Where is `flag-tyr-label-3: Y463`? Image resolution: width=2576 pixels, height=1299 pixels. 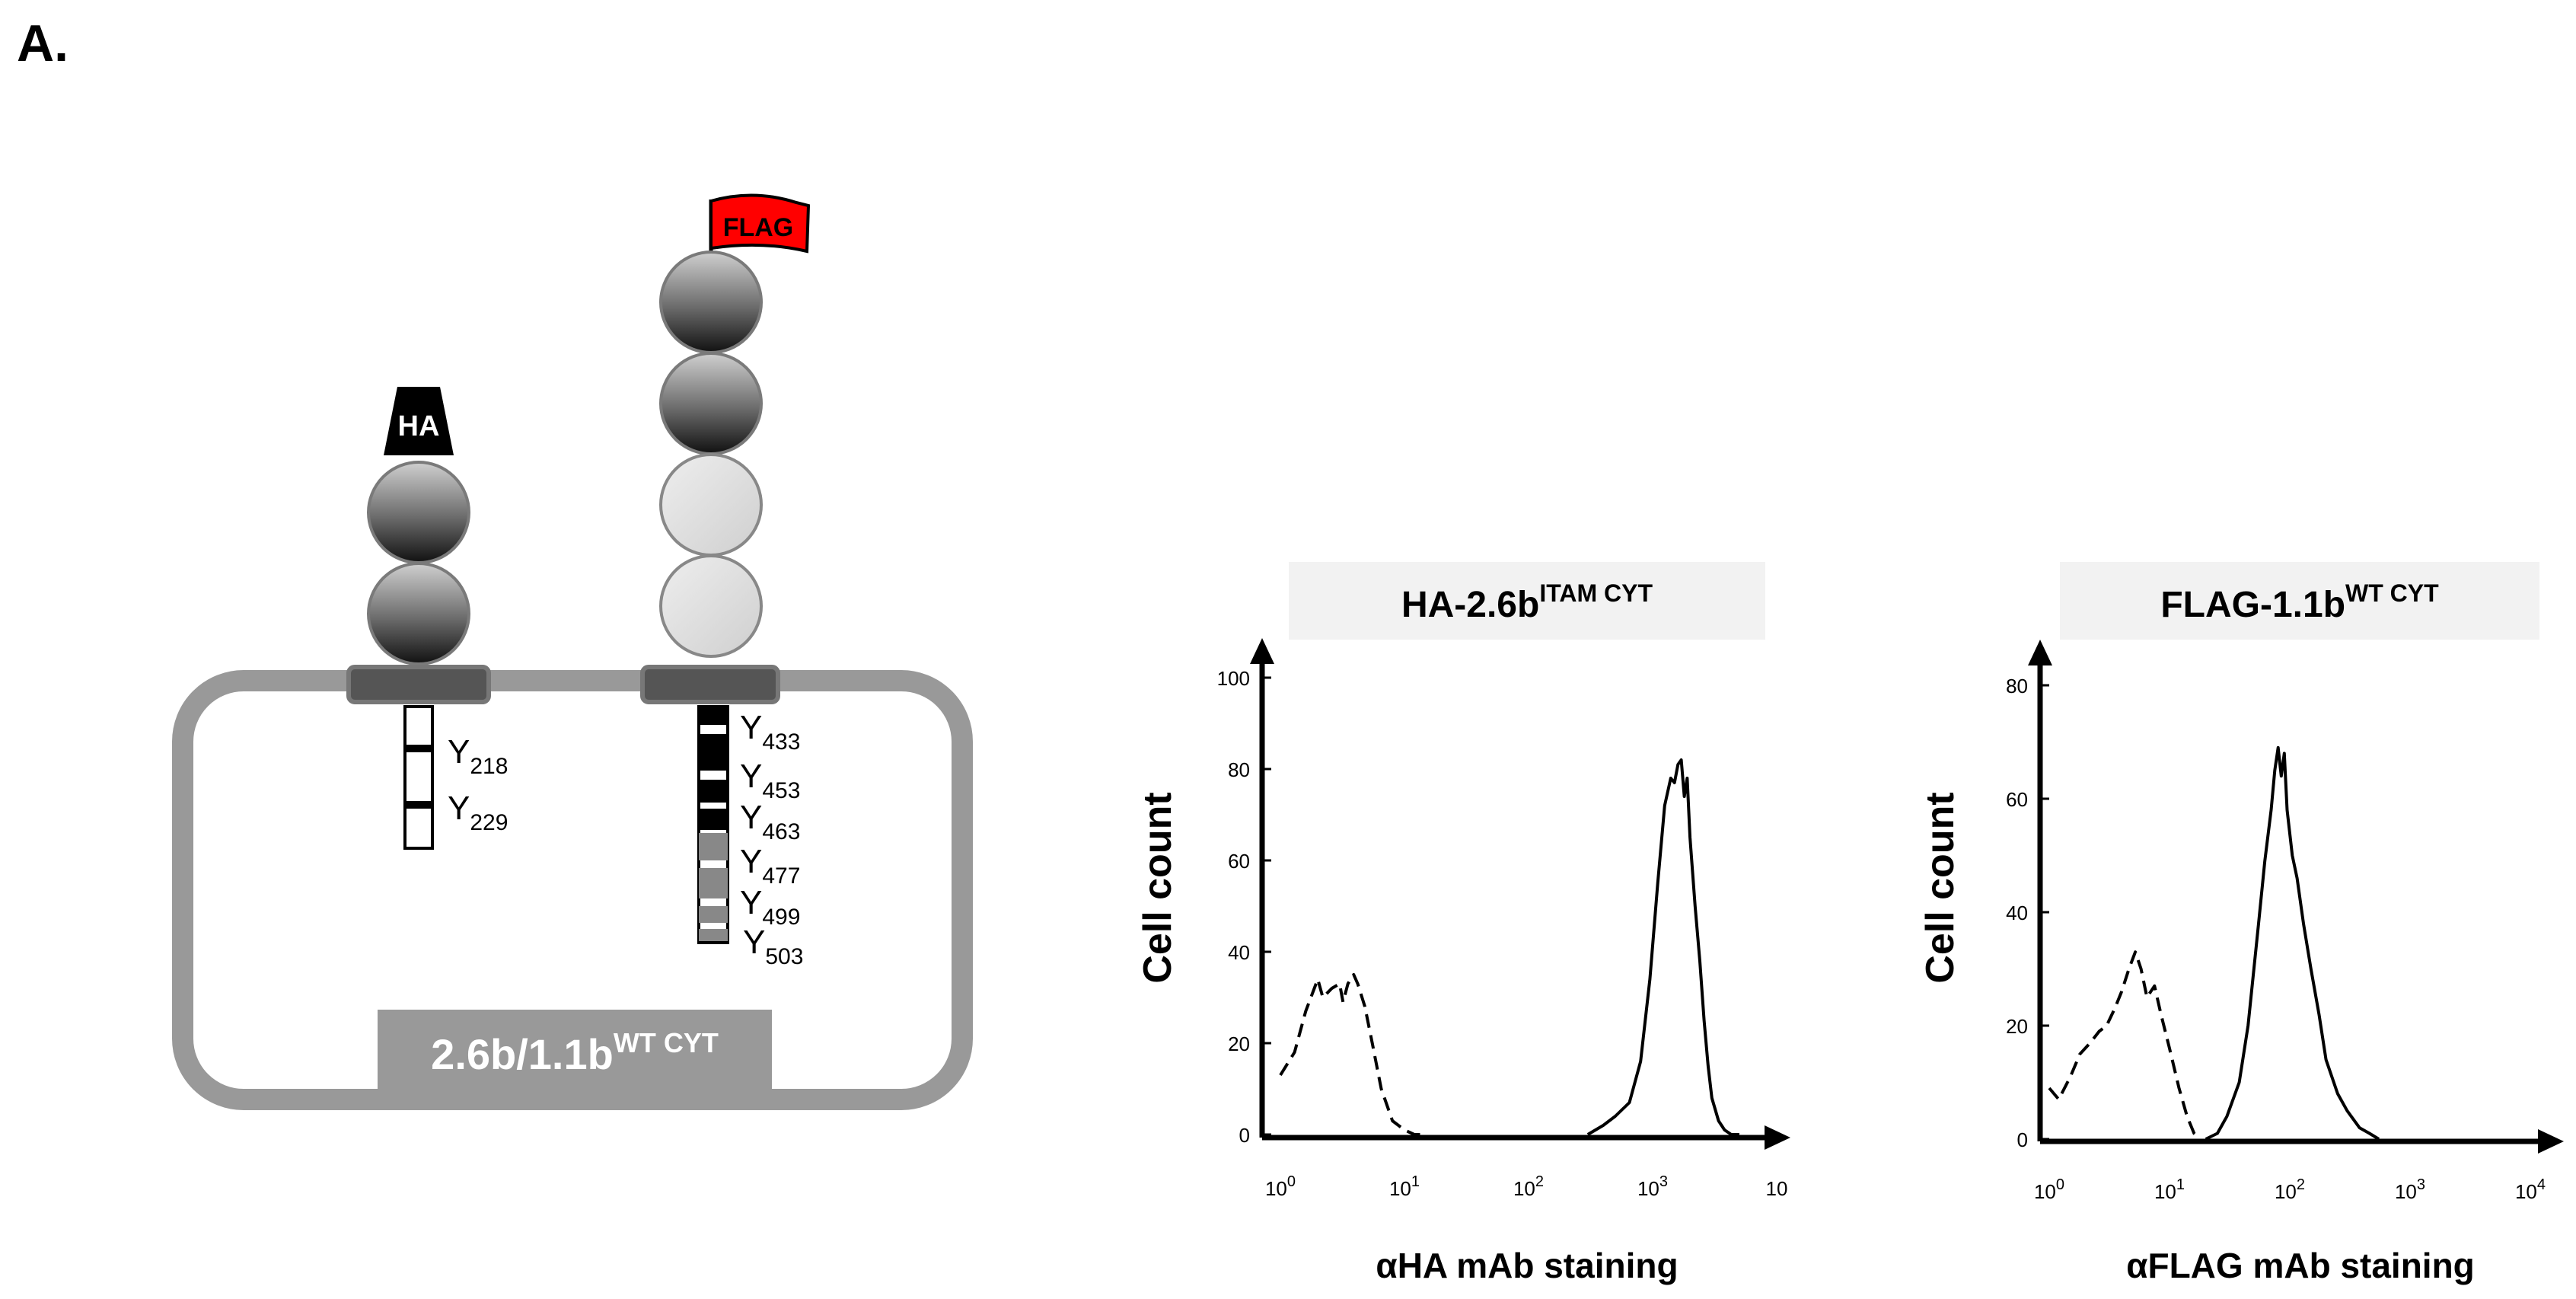
flag-tyr-label-3: Y463 is located at coordinates (770, 822).